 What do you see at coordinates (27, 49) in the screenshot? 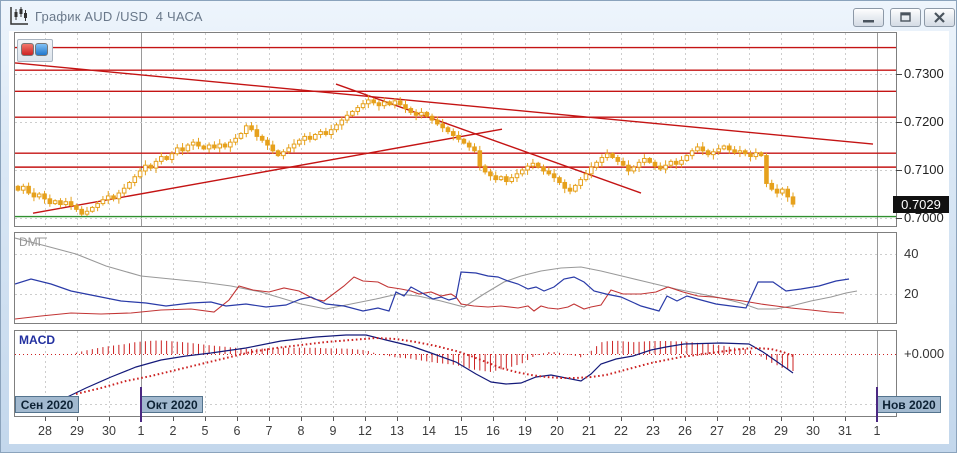
I see `red-marker-button` at bounding box center [27, 49].